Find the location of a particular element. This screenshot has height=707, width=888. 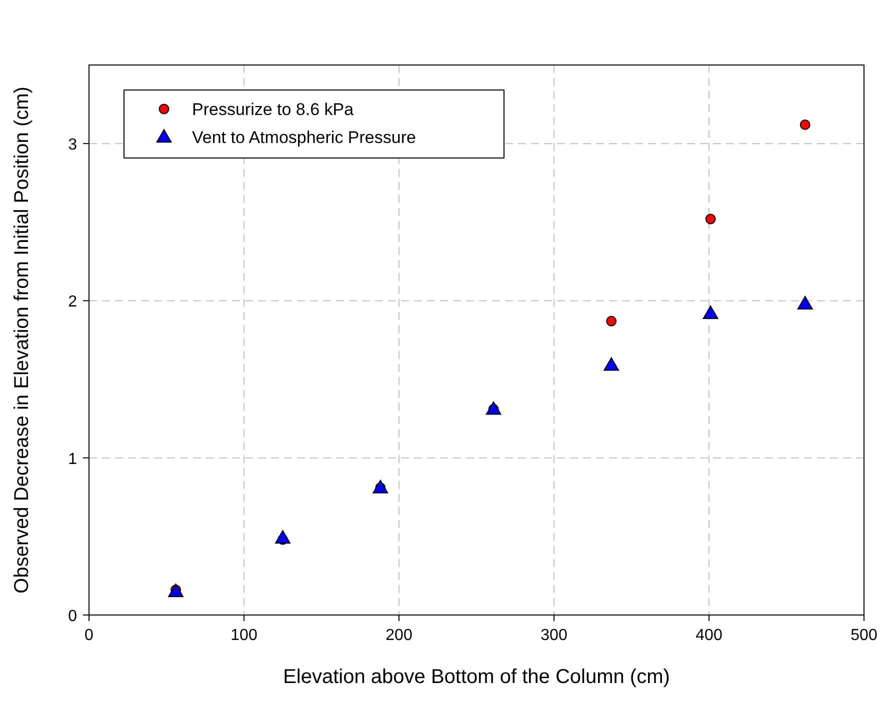

legend-label: Pressurize to 8.6 kPa is located at coordinates (273, 109).